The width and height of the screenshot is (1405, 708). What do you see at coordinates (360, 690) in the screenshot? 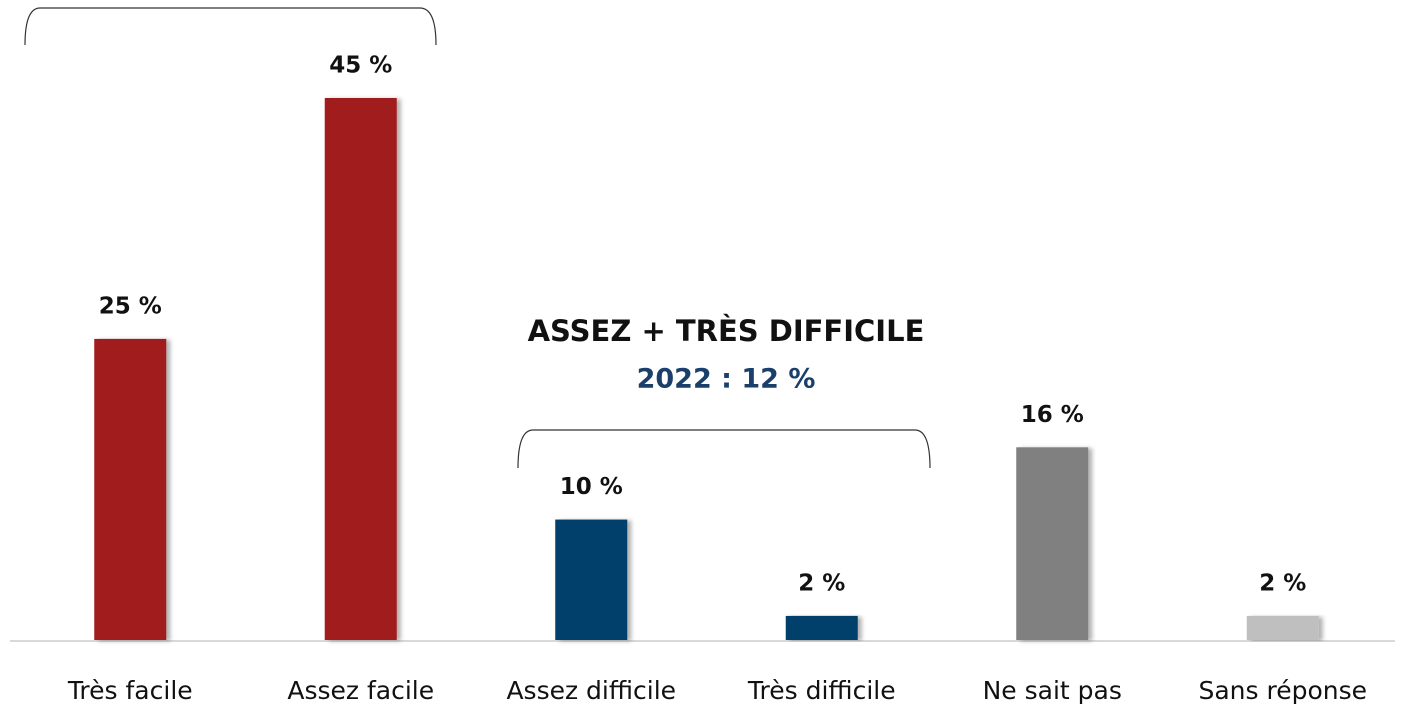
I see `x-tick-label: Assez facile` at bounding box center [360, 690].